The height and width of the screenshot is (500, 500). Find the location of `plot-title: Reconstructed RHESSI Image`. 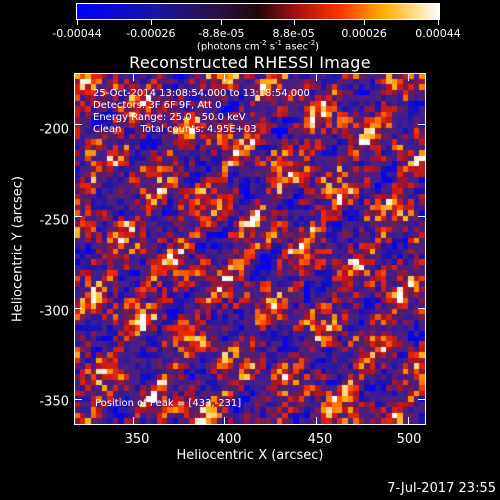

plot-title: Reconstructed RHESSI Image is located at coordinates (250, 62).